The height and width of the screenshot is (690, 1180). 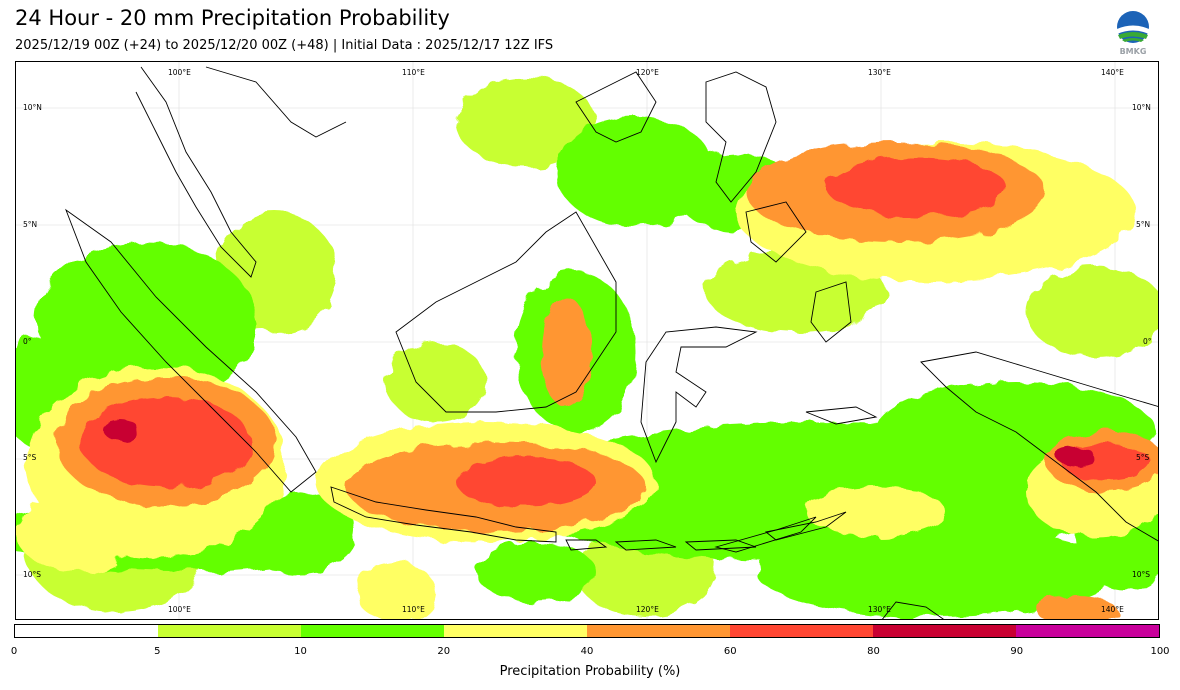 I want to click on colorbar-tick-label: 10, so click(x=300, y=651).